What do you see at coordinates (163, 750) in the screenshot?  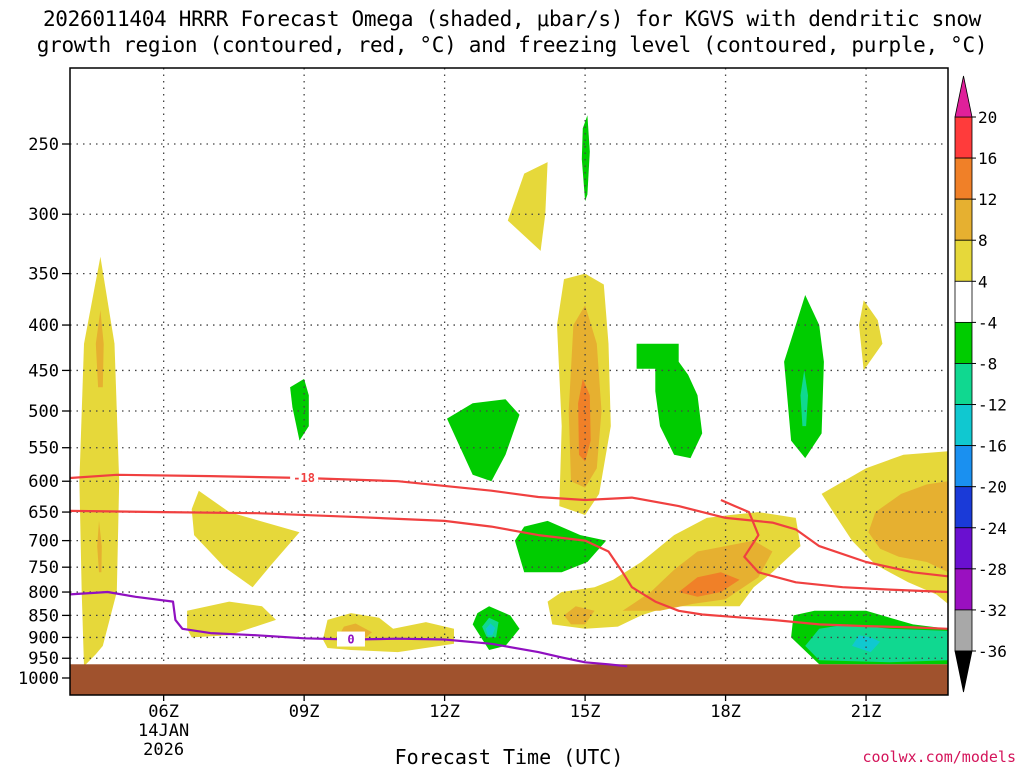 I see `x-tick-year: 2026` at bounding box center [163, 750].